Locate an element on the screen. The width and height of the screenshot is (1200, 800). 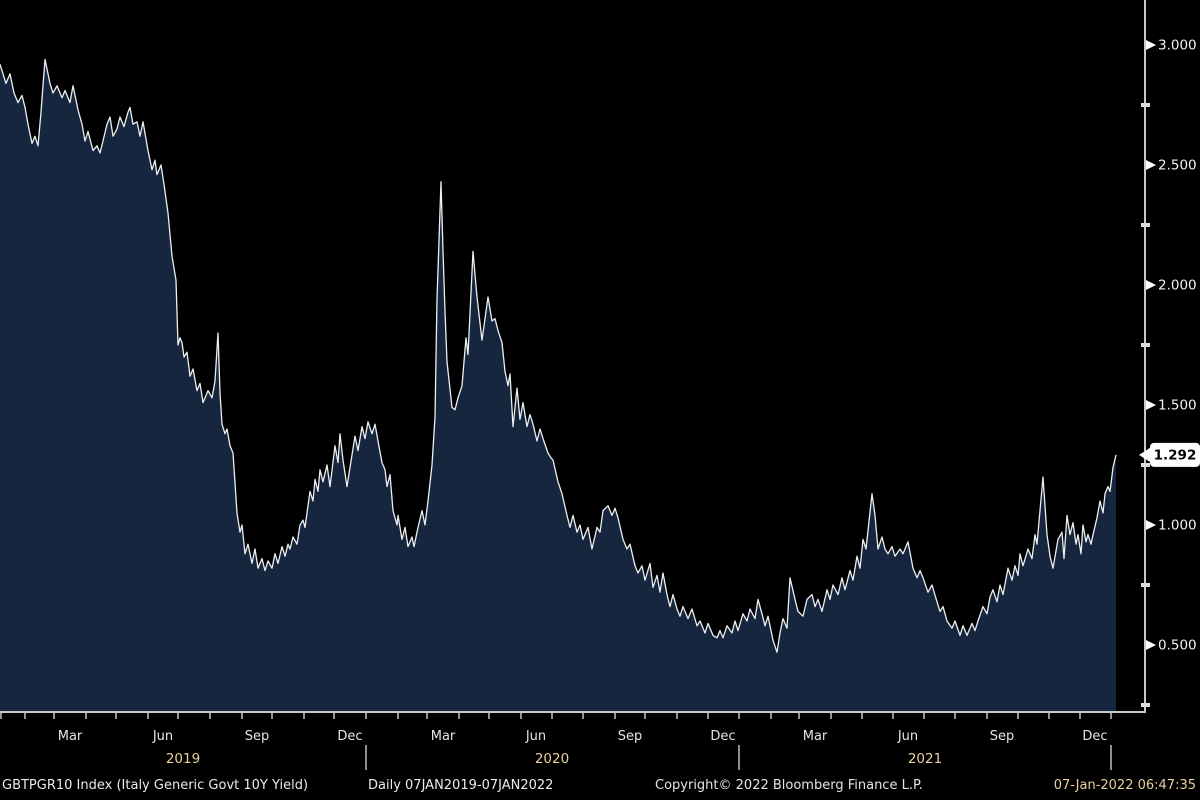
last-price-badge-tip is located at coordinates (1146, 454).